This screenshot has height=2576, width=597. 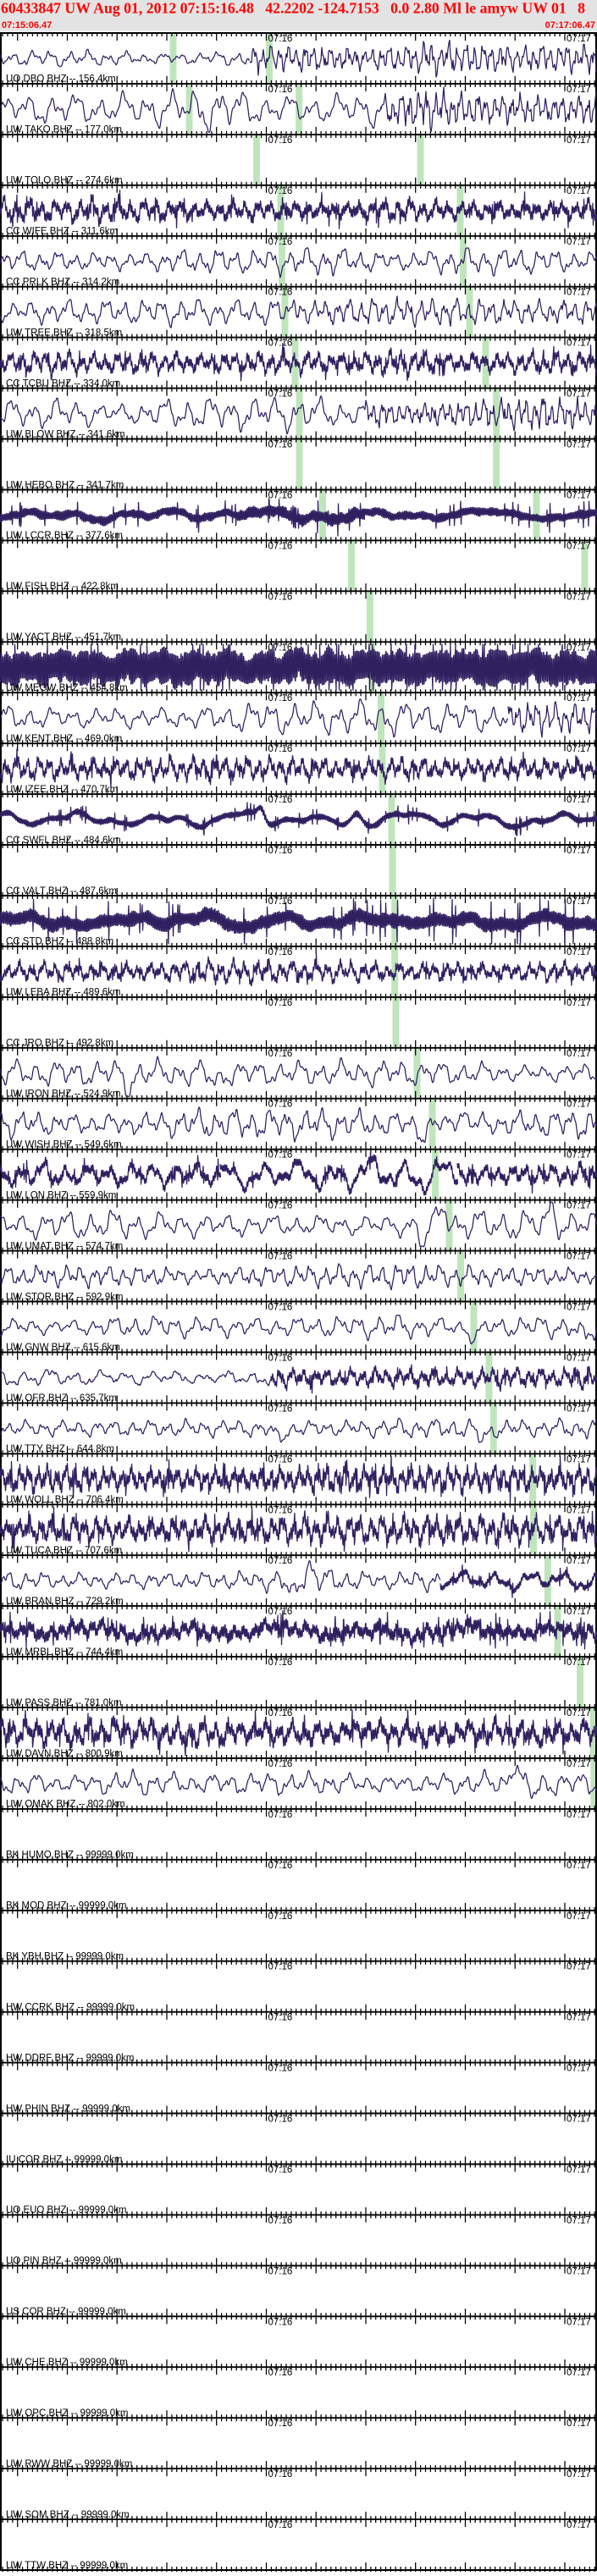 I want to click on svg-text: UW CHE BHZ -- 99999.0km, so click(x=67, y=2363).